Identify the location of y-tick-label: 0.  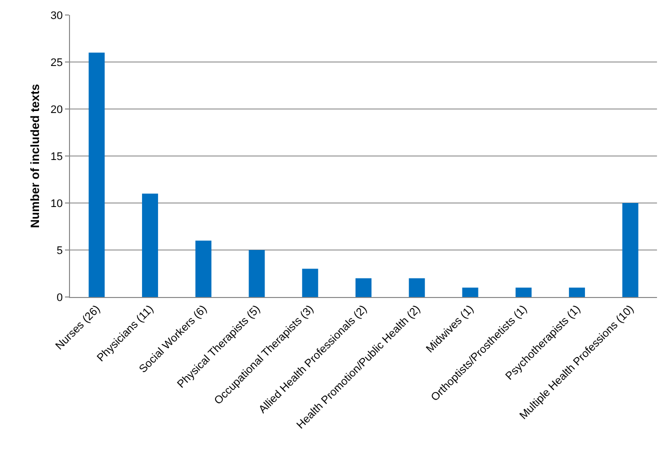
(59, 298).